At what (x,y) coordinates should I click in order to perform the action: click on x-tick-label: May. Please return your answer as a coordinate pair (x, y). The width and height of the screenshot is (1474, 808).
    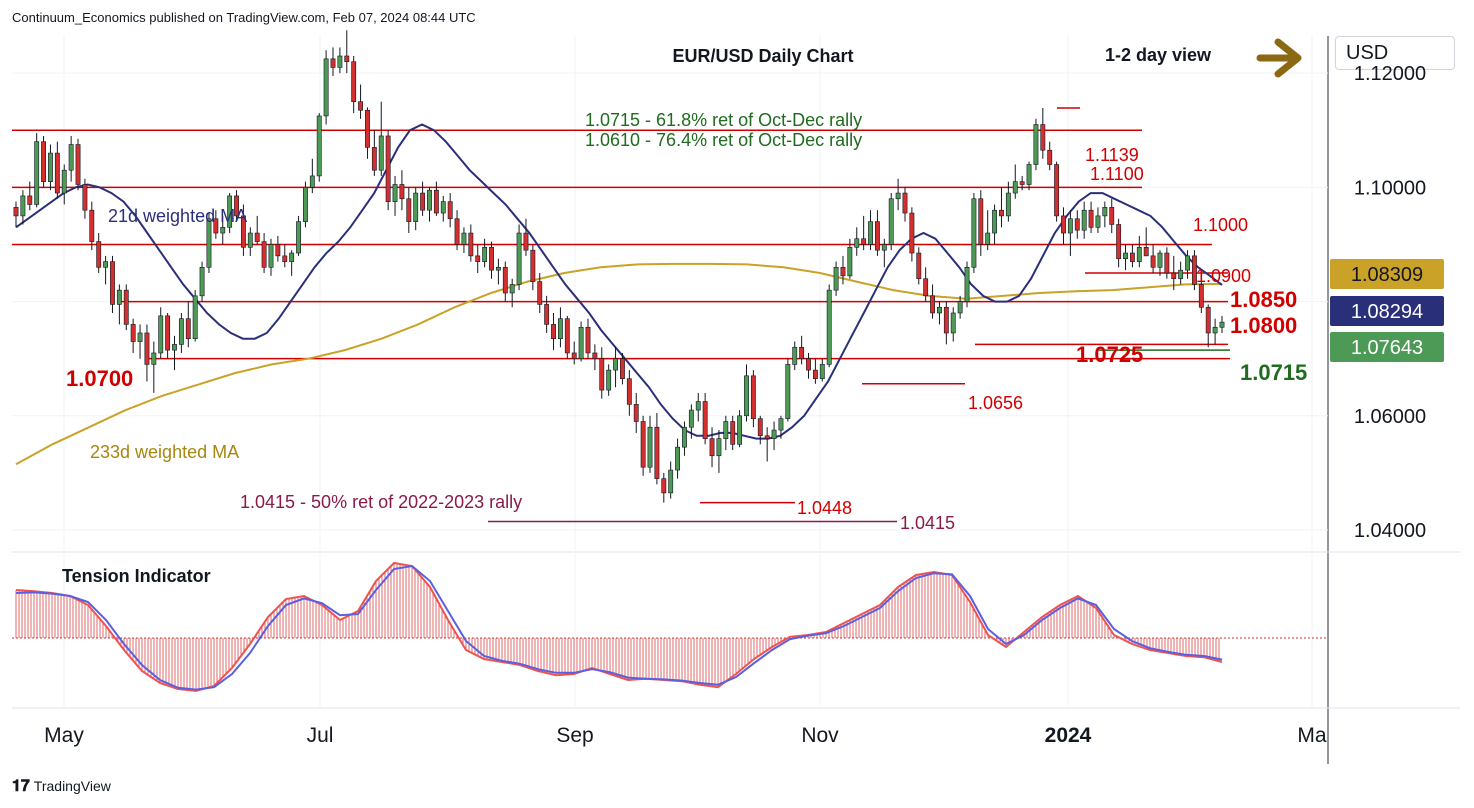
    Looking at the image, I should click on (64, 735).